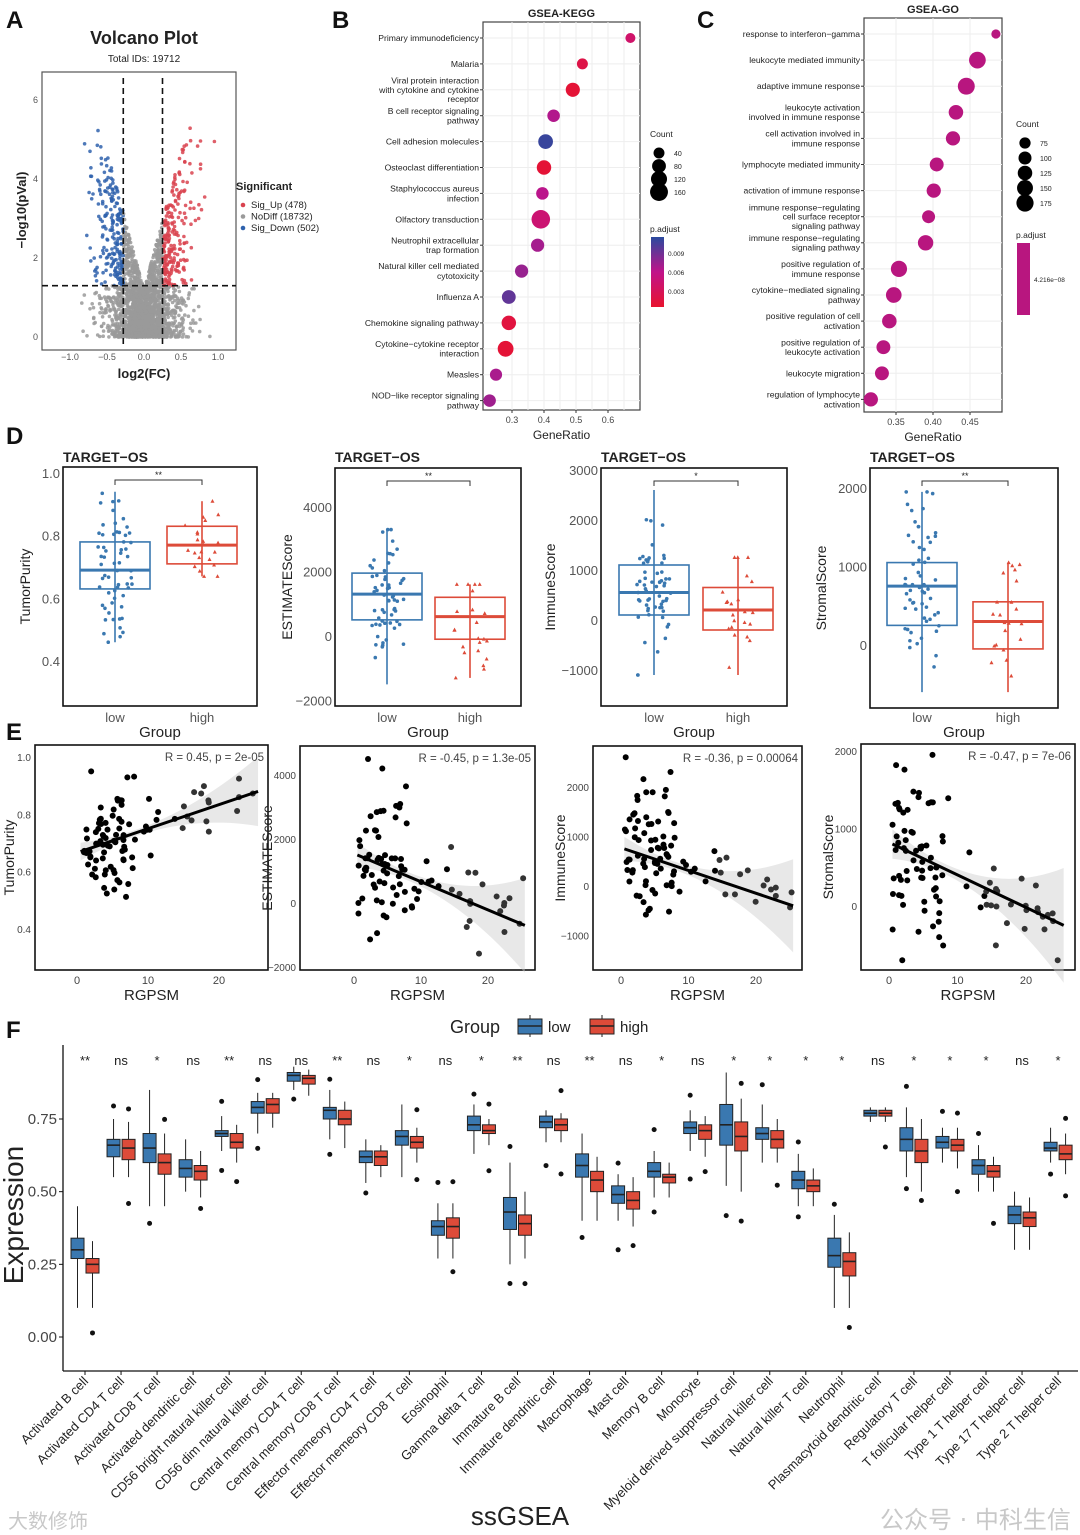 This screenshot has height=1535, width=1080. I want to click on term-label: Olfactory transduction, so click(437, 219).